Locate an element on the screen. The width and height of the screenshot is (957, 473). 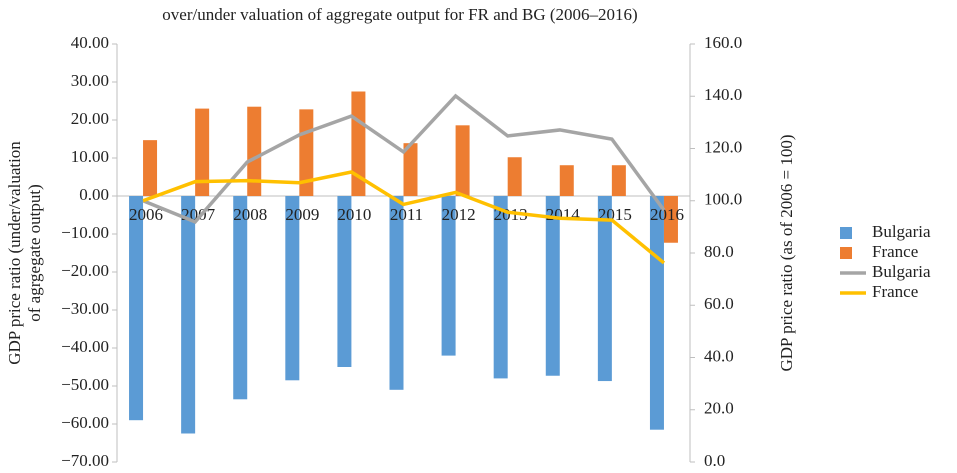
y-tick-label: 10.00 is located at coordinates (90, 156).